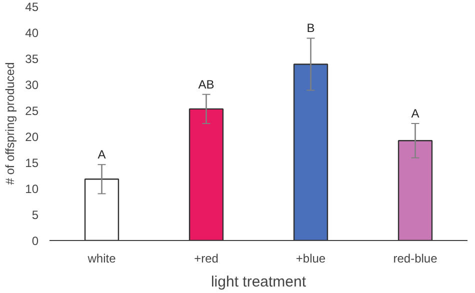 The image size is (475, 293). What do you see at coordinates (32, 163) in the screenshot?
I see `y-tick-label: 15` at bounding box center [32, 163].